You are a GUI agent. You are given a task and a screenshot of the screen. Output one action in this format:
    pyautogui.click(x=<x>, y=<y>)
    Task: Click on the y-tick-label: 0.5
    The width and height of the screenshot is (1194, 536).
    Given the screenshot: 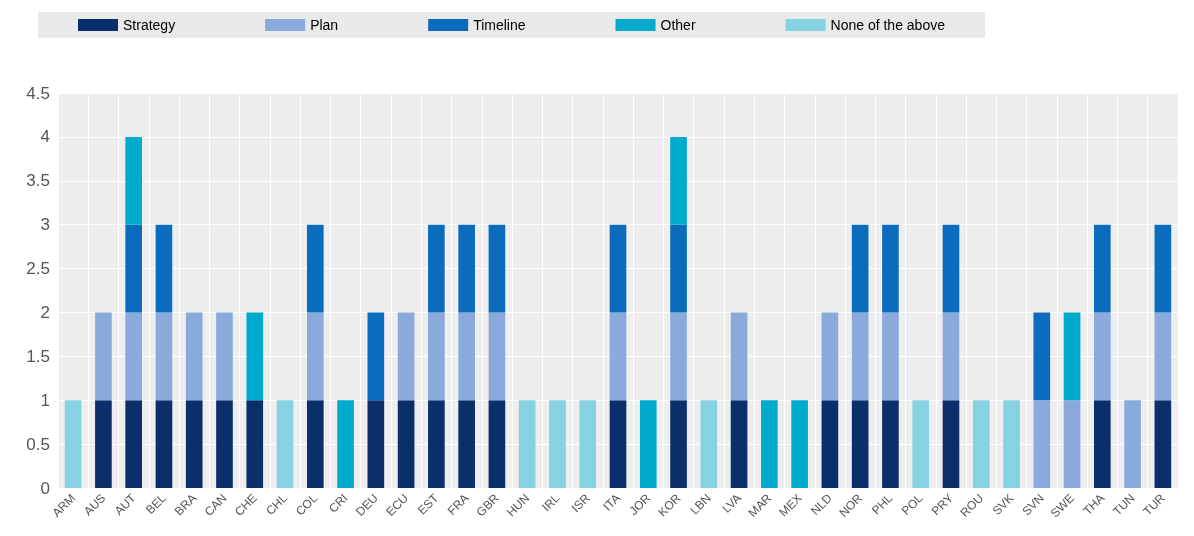 What is the action you would take?
    pyautogui.click(x=38, y=444)
    